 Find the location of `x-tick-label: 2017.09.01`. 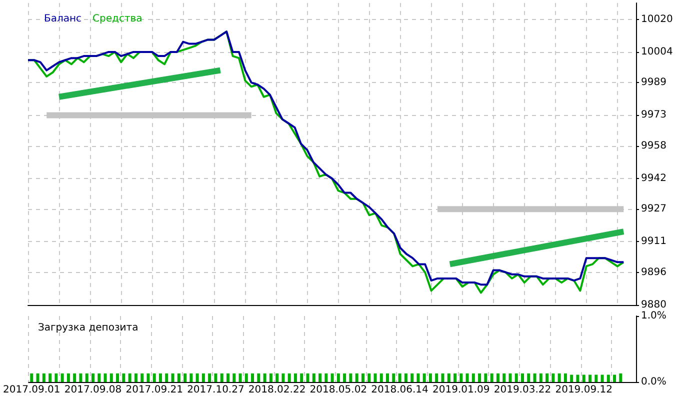

x-tick-label: 2017.09.01 is located at coordinates (31, 390).